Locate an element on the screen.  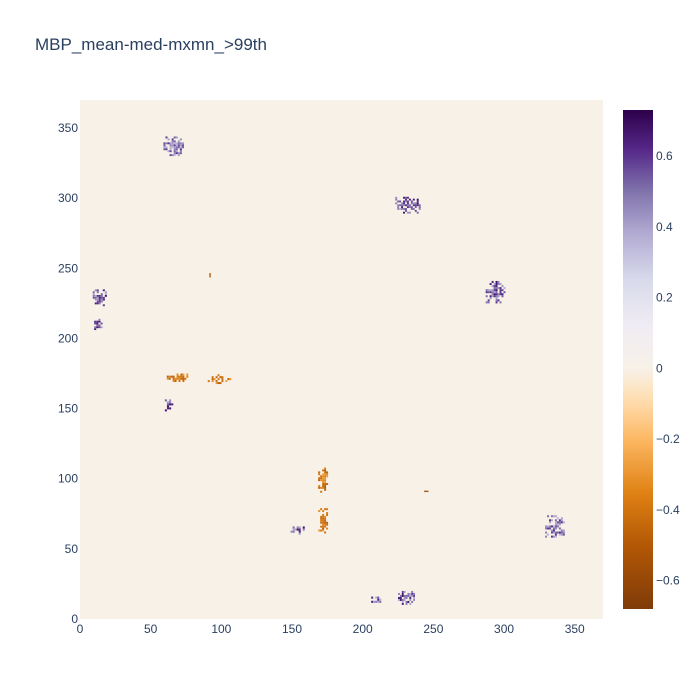
y-tick-label: 200 is located at coordinates (68, 338).